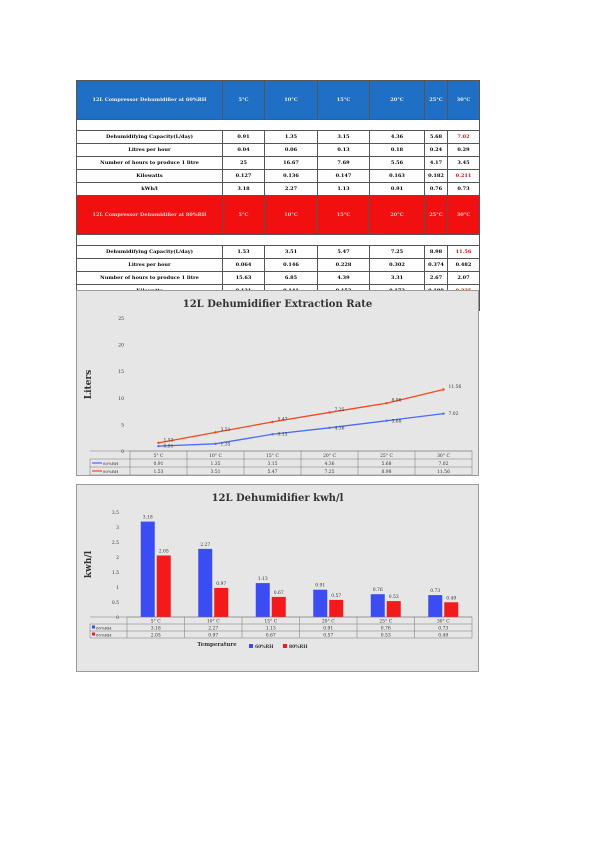 This screenshot has height=849, width=600. What do you see at coordinates (213, 629) in the screenshot?
I see `table-value: 2.27` at bounding box center [213, 629].